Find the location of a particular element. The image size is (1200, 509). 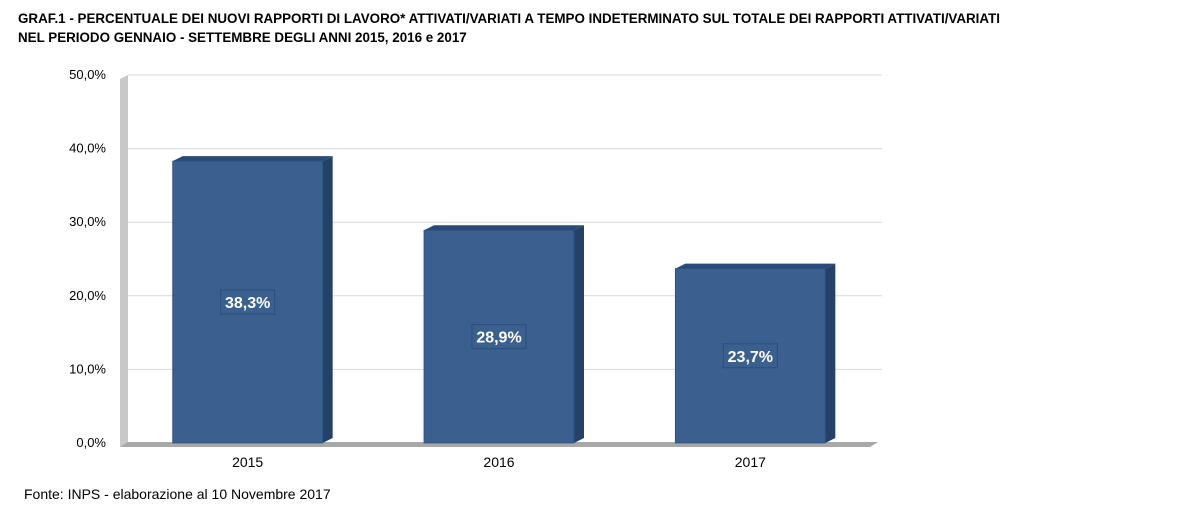

y-tick-label: 0,0% is located at coordinates (91, 442).